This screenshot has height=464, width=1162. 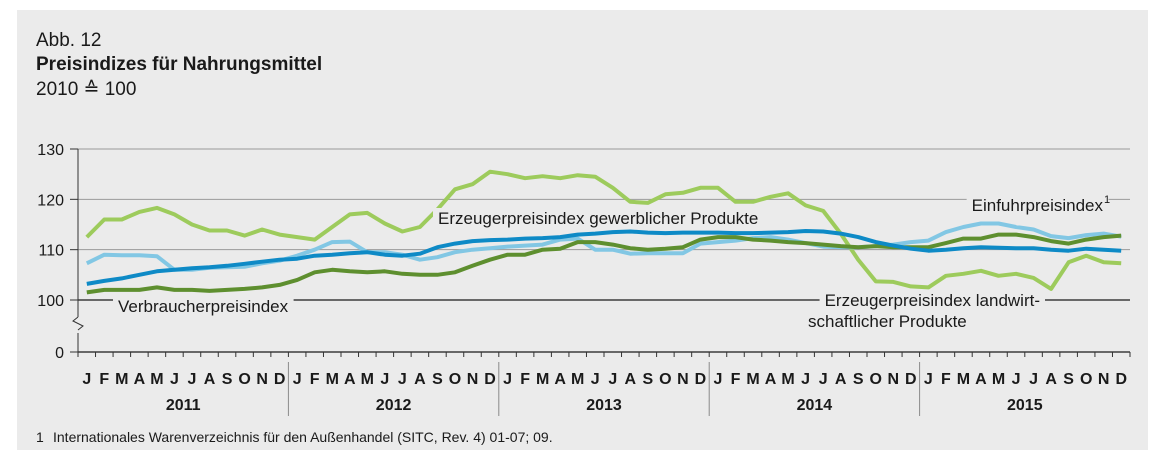 I want to click on chart-subtitle: 2010 ≙ 100, so click(x=86, y=89).